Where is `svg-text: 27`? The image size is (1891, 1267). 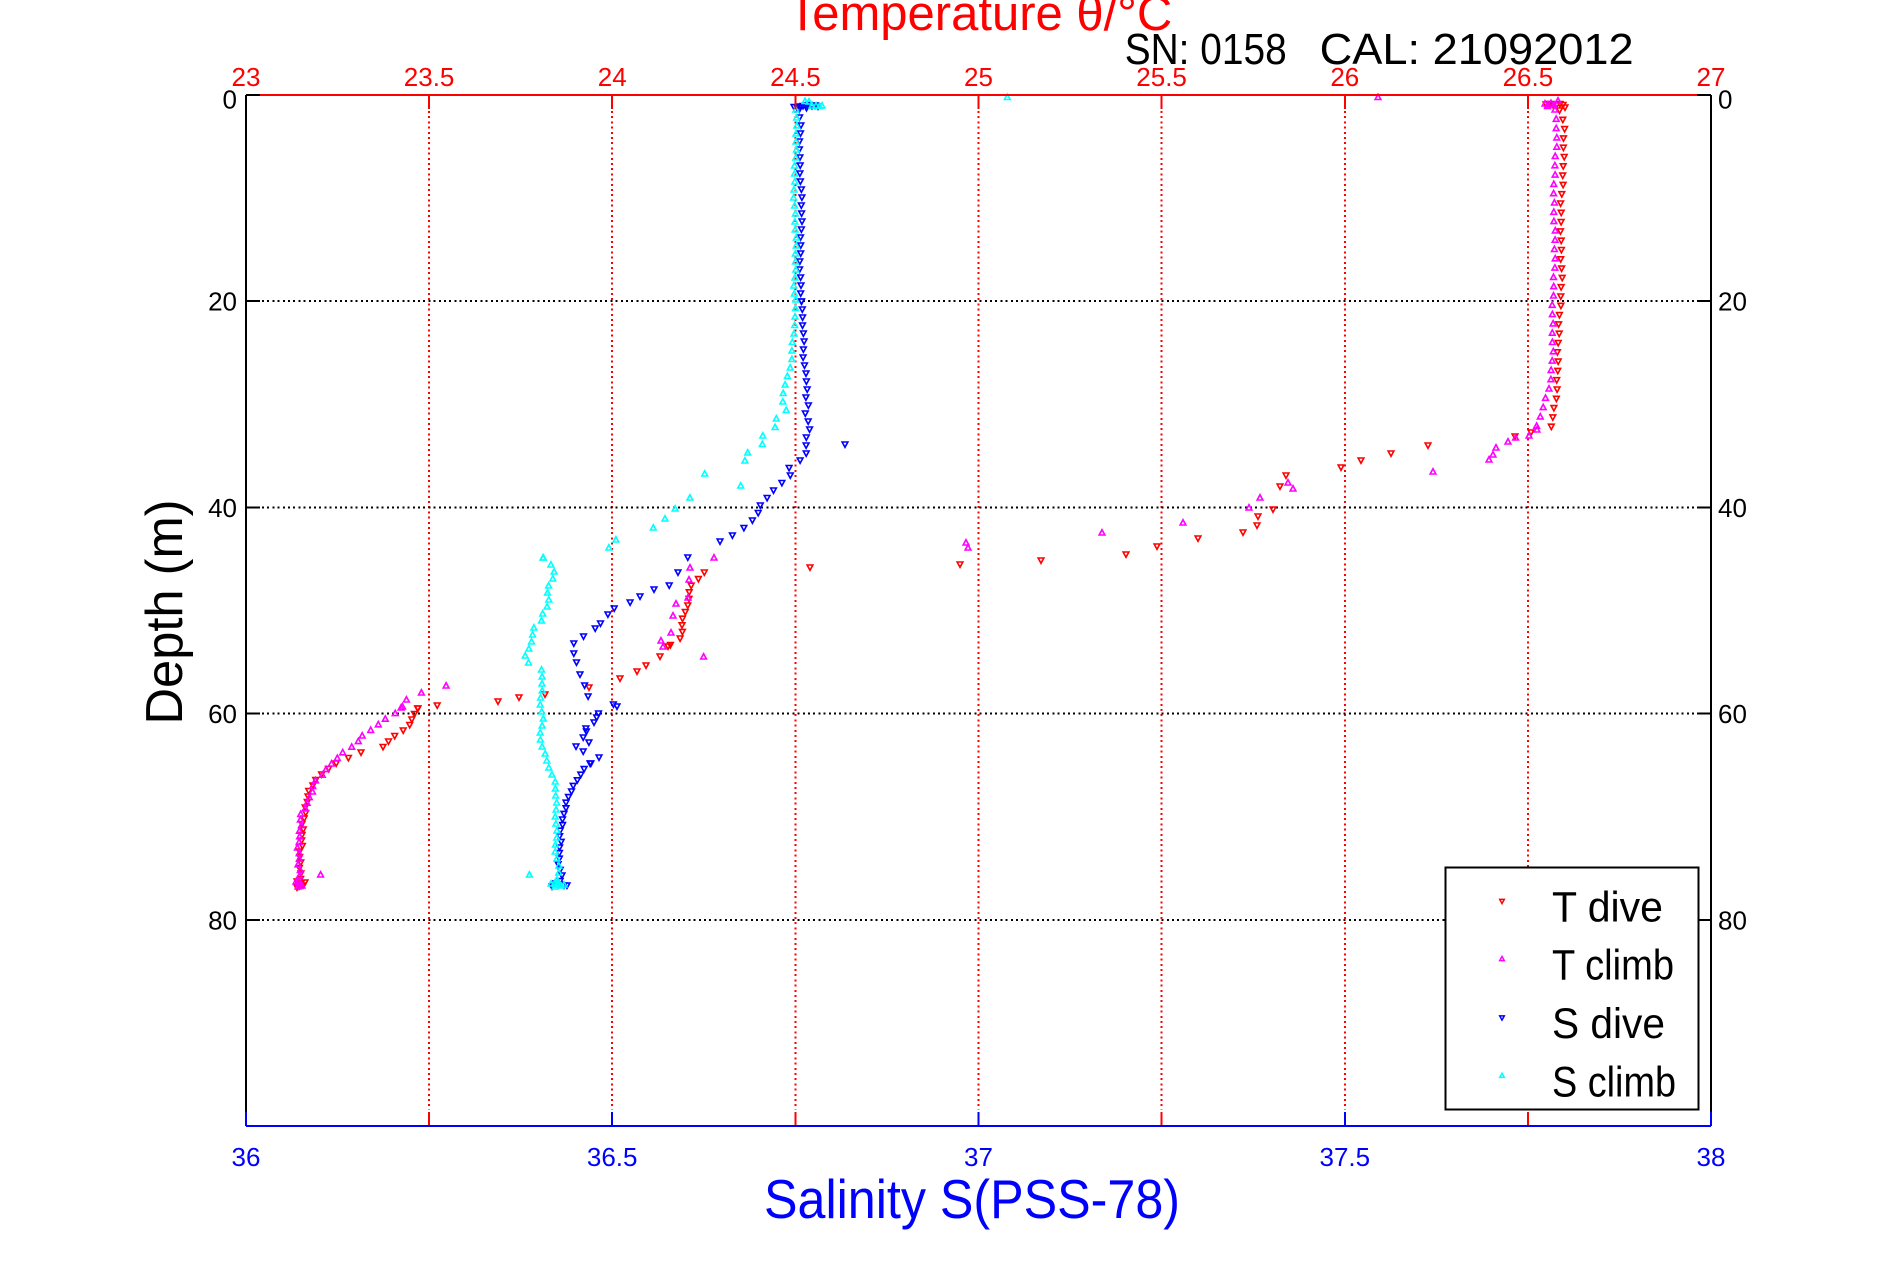 svg-text: 27 is located at coordinates (1711, 77).